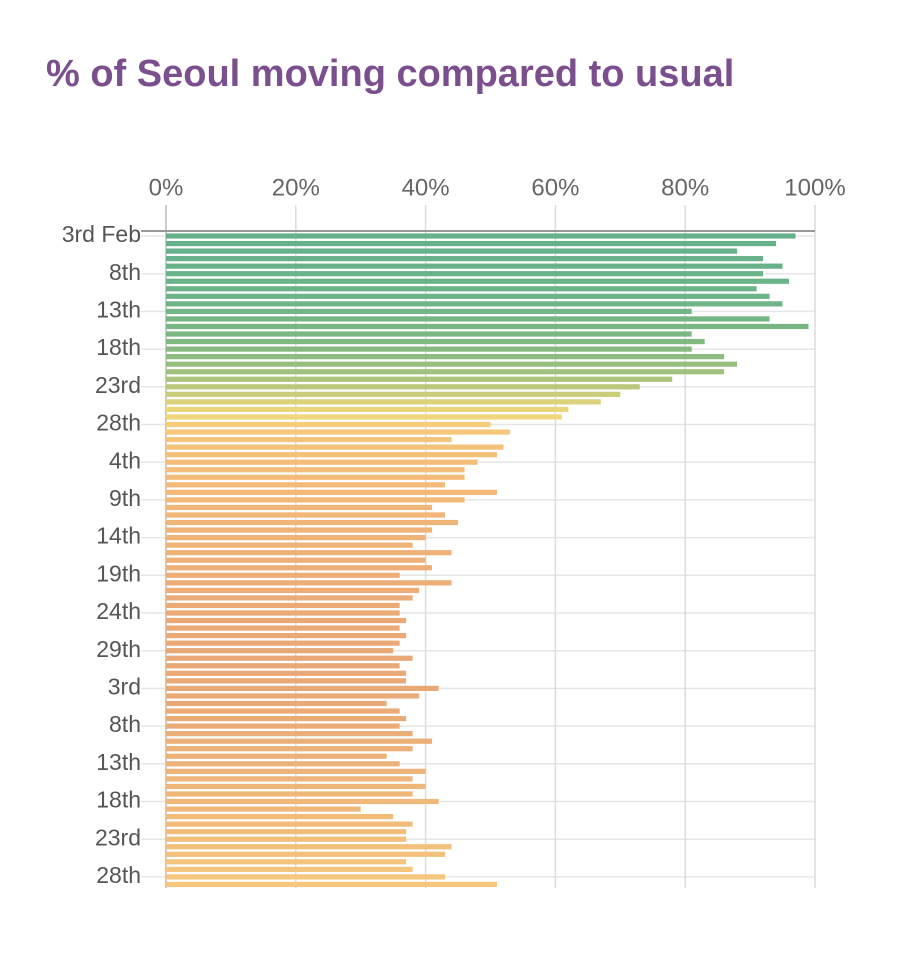  What do you see at coordinates (125, 498) in the screenshot?
I see `y-tick-label: 9th` at bounding box center [125, 498].